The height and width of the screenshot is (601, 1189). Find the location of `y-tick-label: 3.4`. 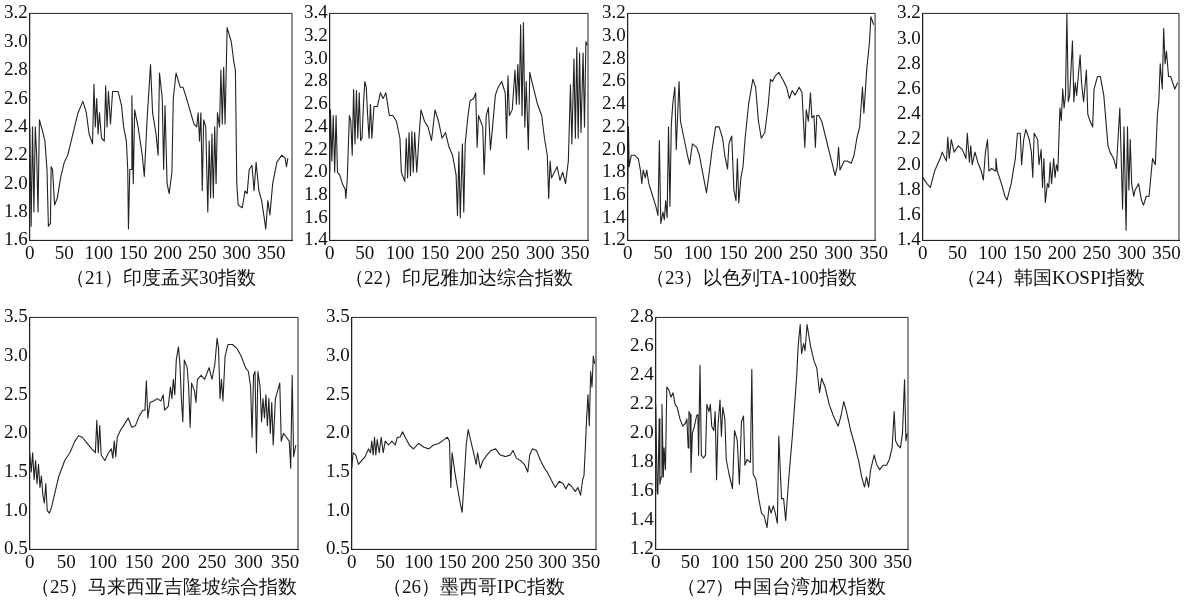

y-tick-label: 3.4 is located at coordinates (316, 12).